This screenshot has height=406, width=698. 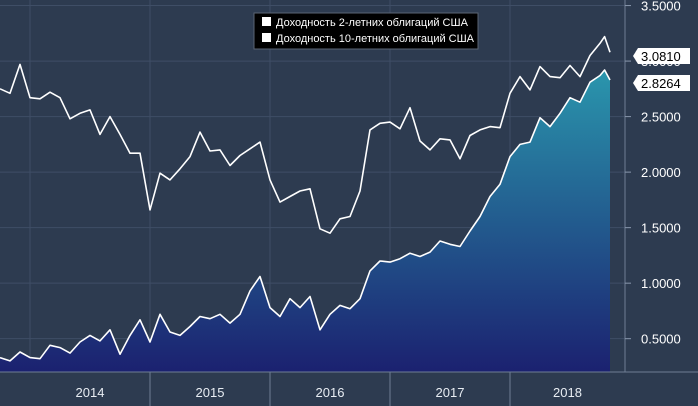 I want to click on legend-swatch-10y, so click(x=266, y=37).